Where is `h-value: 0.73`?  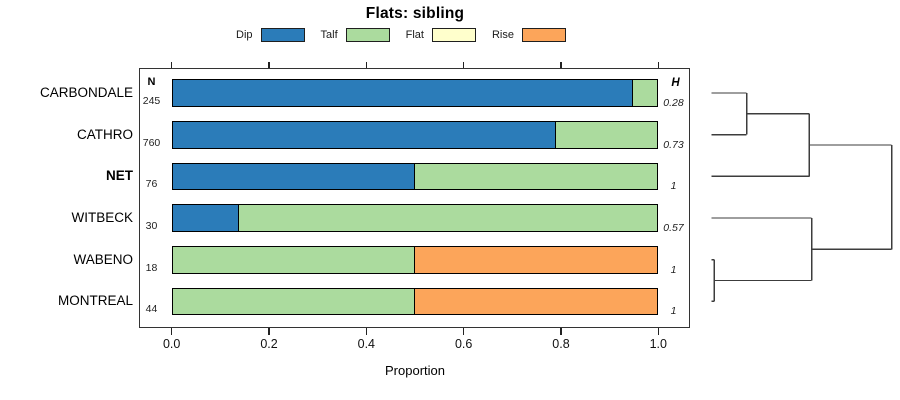 h-value: 0.73 is located at coordinates (673, 144).